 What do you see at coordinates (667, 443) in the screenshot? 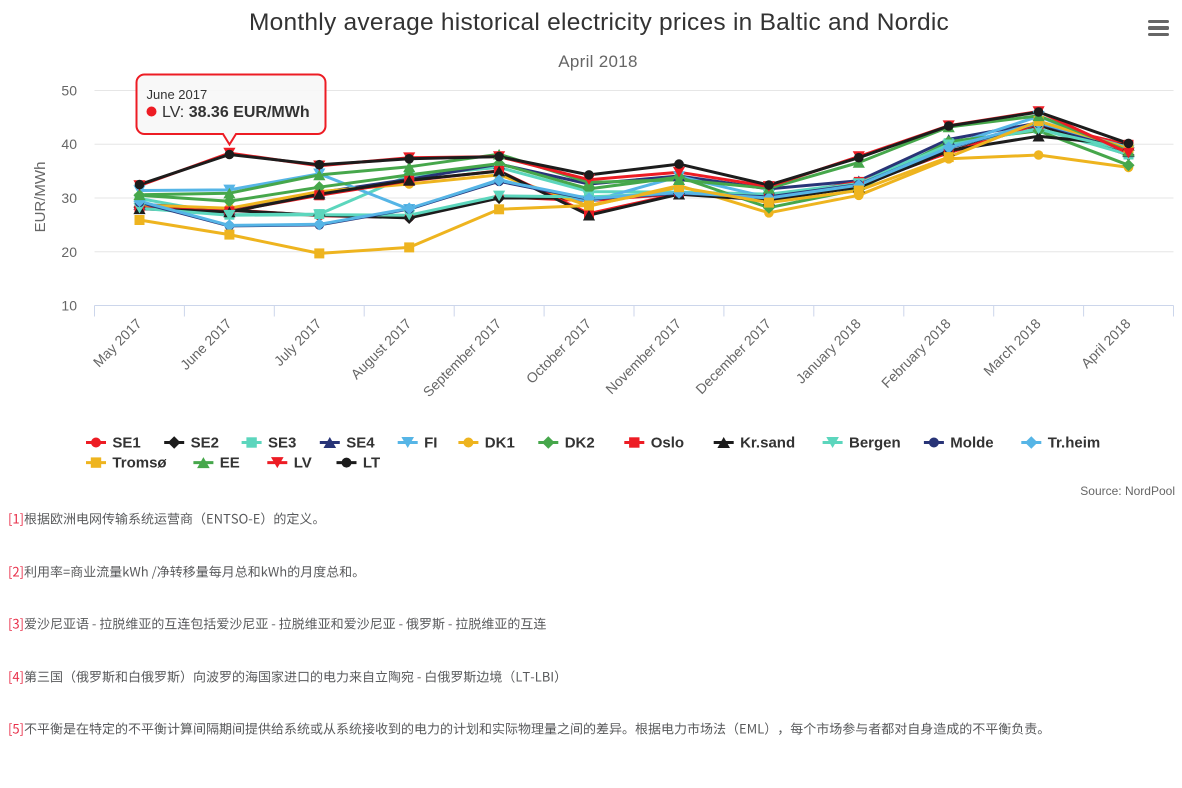
I see `svg-text: Oslo` at bounding box center [667, 443].